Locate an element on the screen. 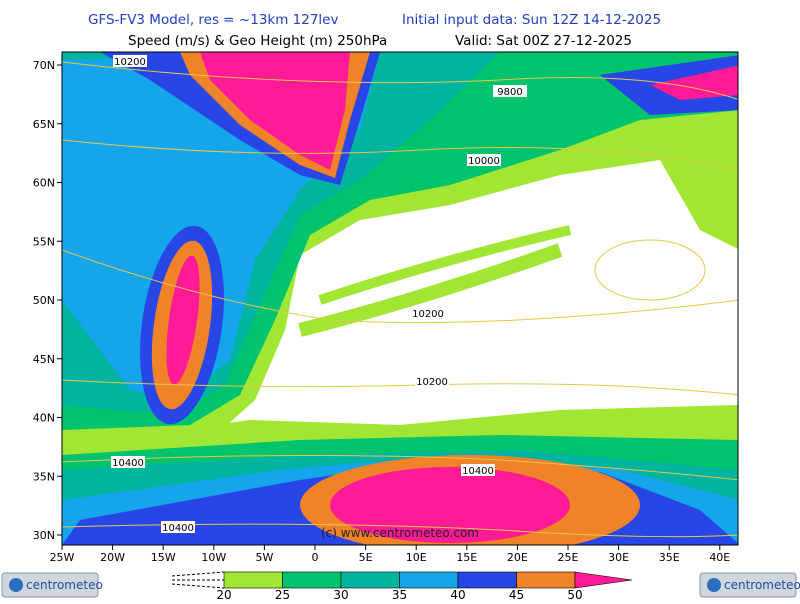 Image resolution: width=800 pixels, height=604 pixels. contour-label: 10000 is located at coordinates (484, 161).